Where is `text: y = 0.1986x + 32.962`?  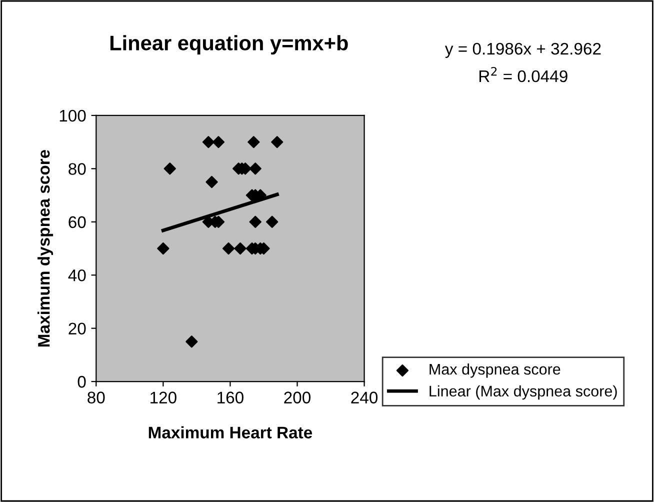 text: y = 0.1986x + 32.962 is located at coordinates (522, 50).